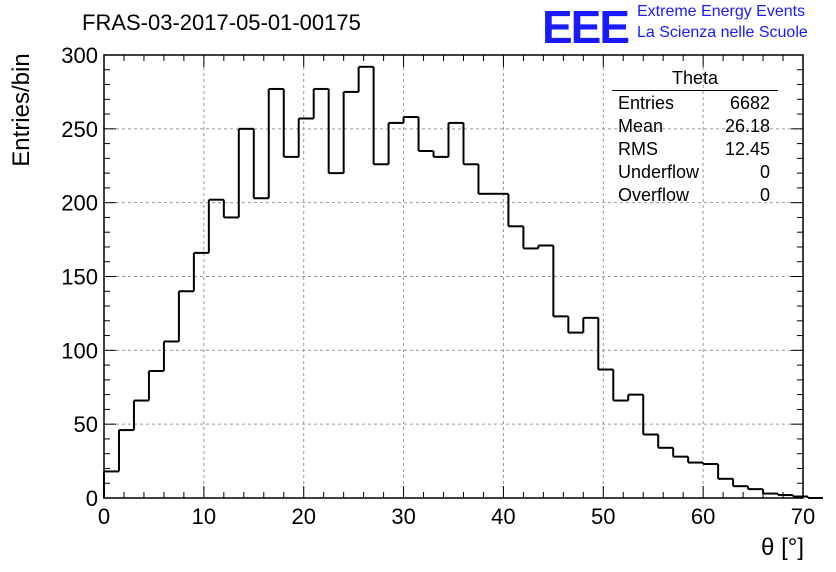  Describe the element at coordinates (104, 516) in the screenshot. I see `x-tick-label: 0` at that location.